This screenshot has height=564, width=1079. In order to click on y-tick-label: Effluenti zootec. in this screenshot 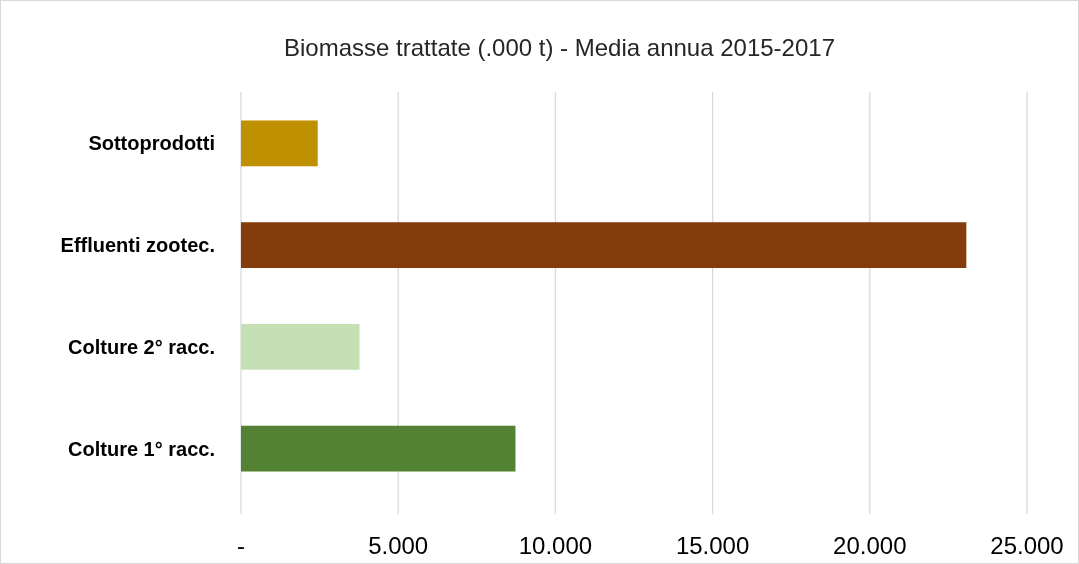, I will do `click(137, 245)`.